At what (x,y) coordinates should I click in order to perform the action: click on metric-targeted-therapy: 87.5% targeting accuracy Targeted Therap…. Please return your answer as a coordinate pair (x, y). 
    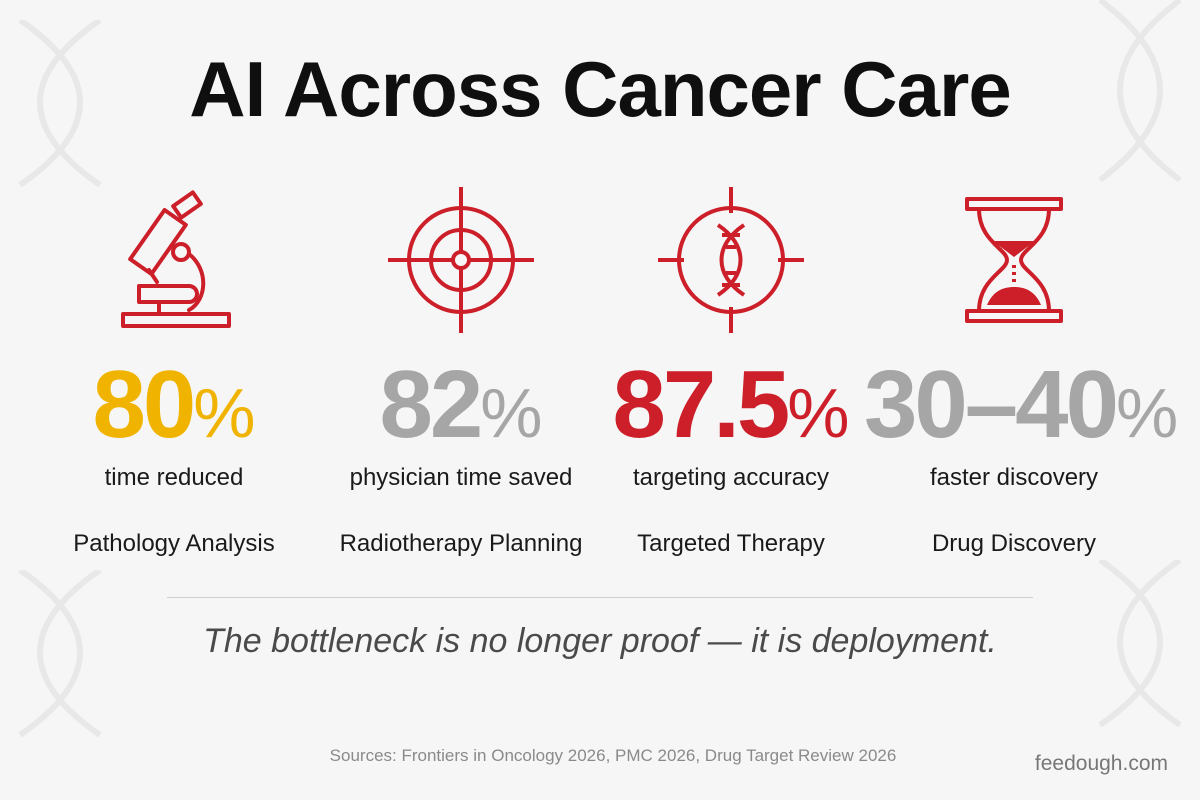
    Looking at the image, I should click on (731, 372).